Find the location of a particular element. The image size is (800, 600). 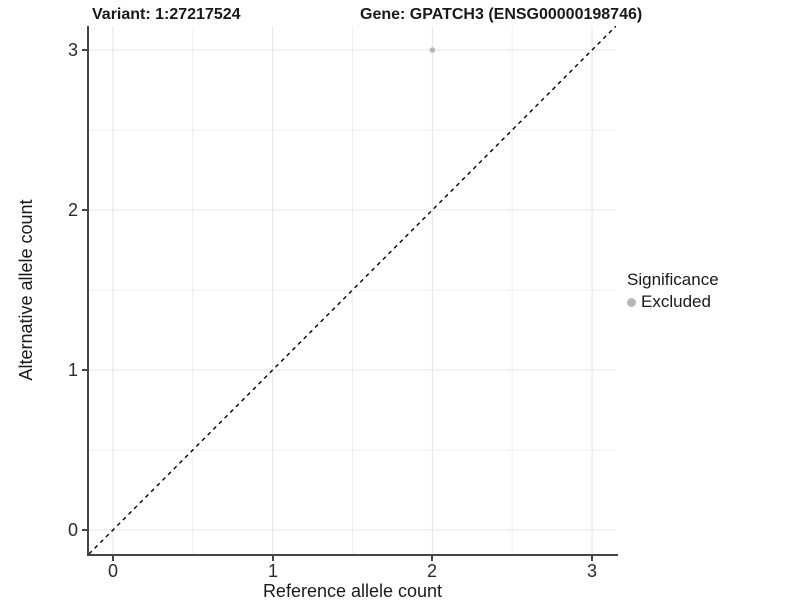

x-tick-label: 1 is located at coordinates (272, 571).